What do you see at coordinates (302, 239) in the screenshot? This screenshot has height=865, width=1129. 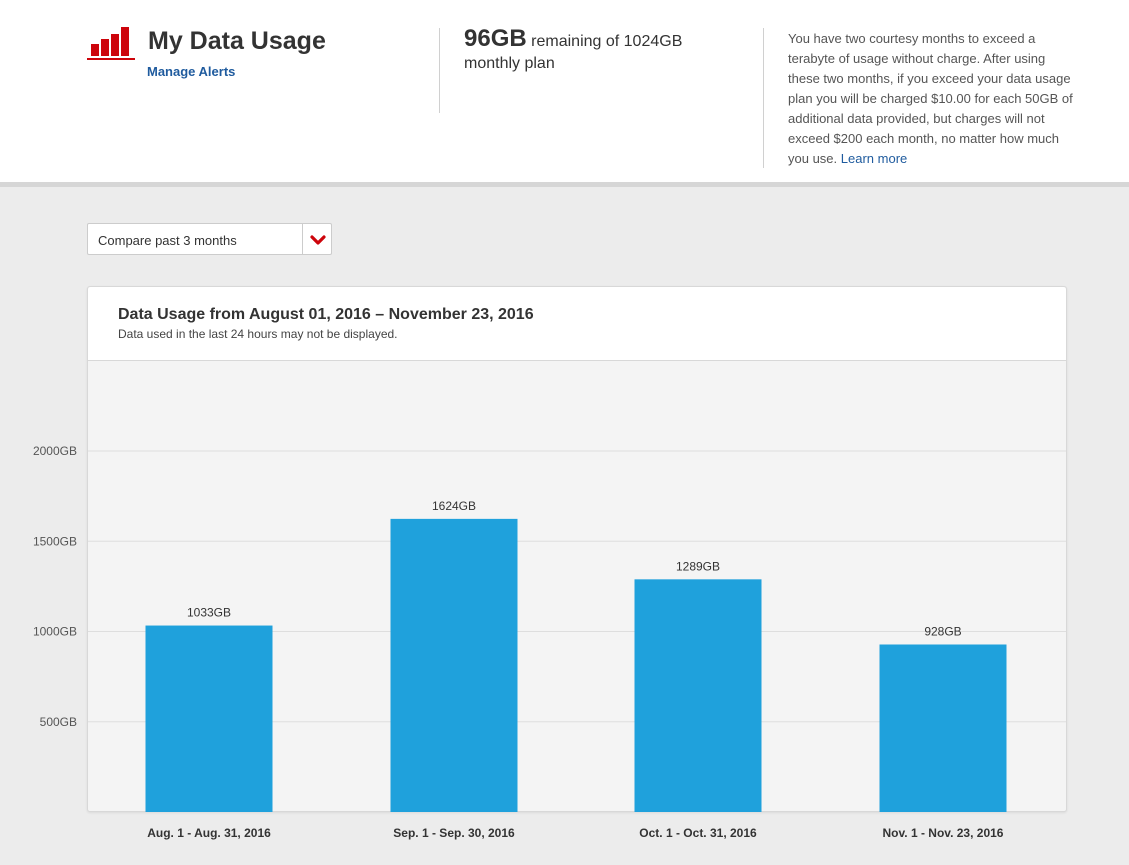 I see `dropdown-separator` at bounding box center [302, 239].